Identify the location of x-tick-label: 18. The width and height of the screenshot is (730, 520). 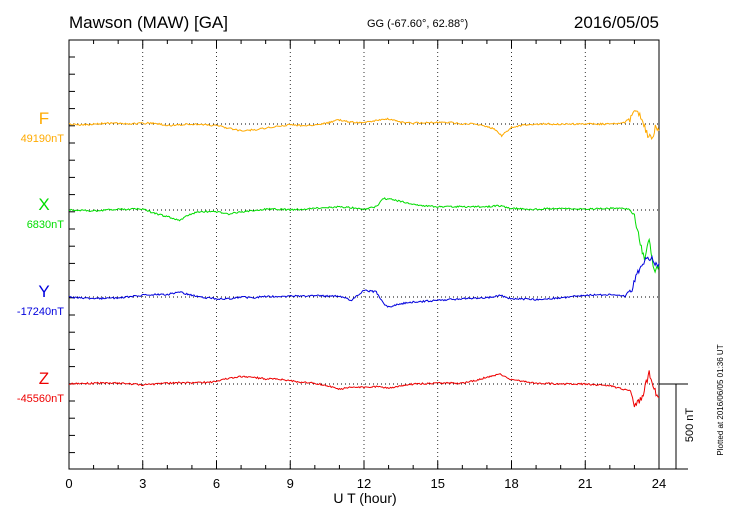
(511, 483).